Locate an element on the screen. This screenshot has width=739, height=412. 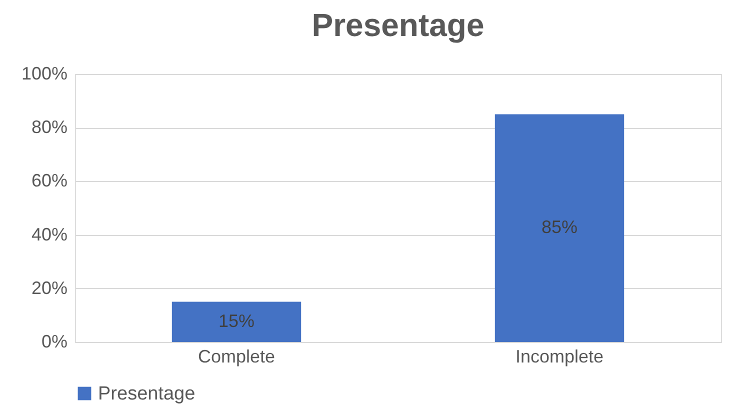
x-tick-label: Incomplete is located at coordinates (559, 356).